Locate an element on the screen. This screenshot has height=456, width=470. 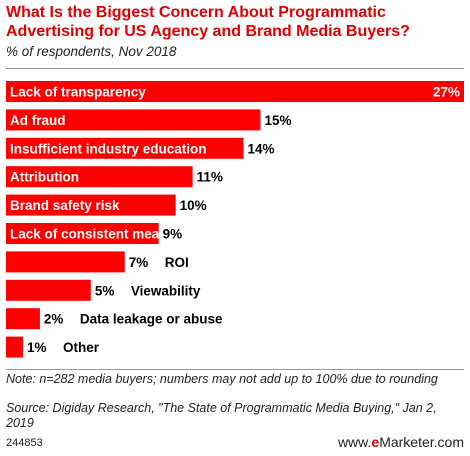
top-divider is located at coordinates (235, 68).